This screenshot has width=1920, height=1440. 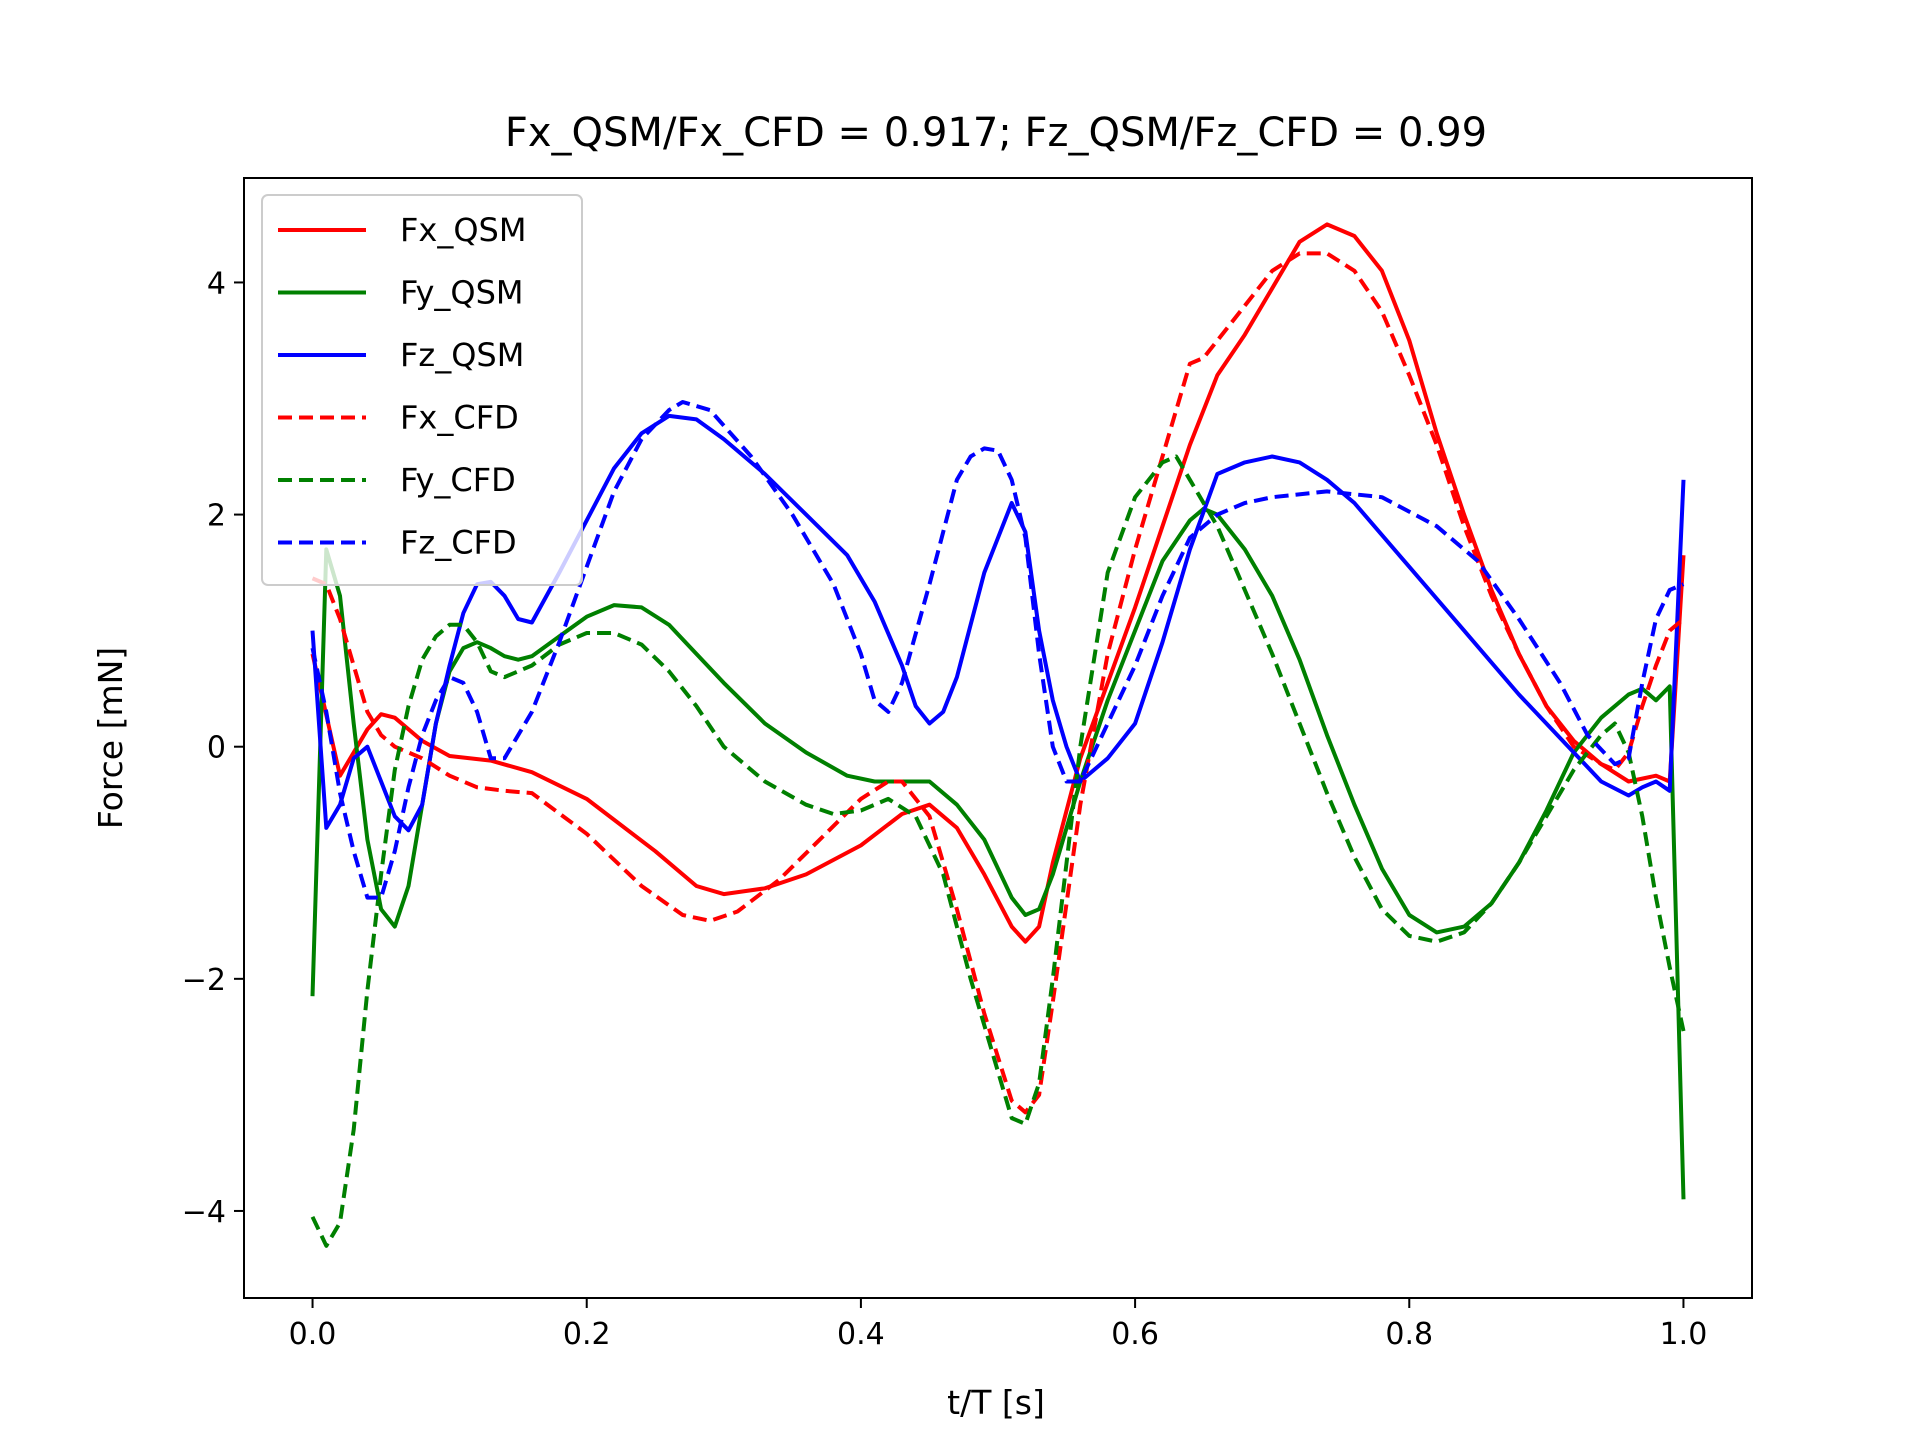 I want to click on legend-entry-fx-cfd: Fx_CFD, so click(x=459, y=418).